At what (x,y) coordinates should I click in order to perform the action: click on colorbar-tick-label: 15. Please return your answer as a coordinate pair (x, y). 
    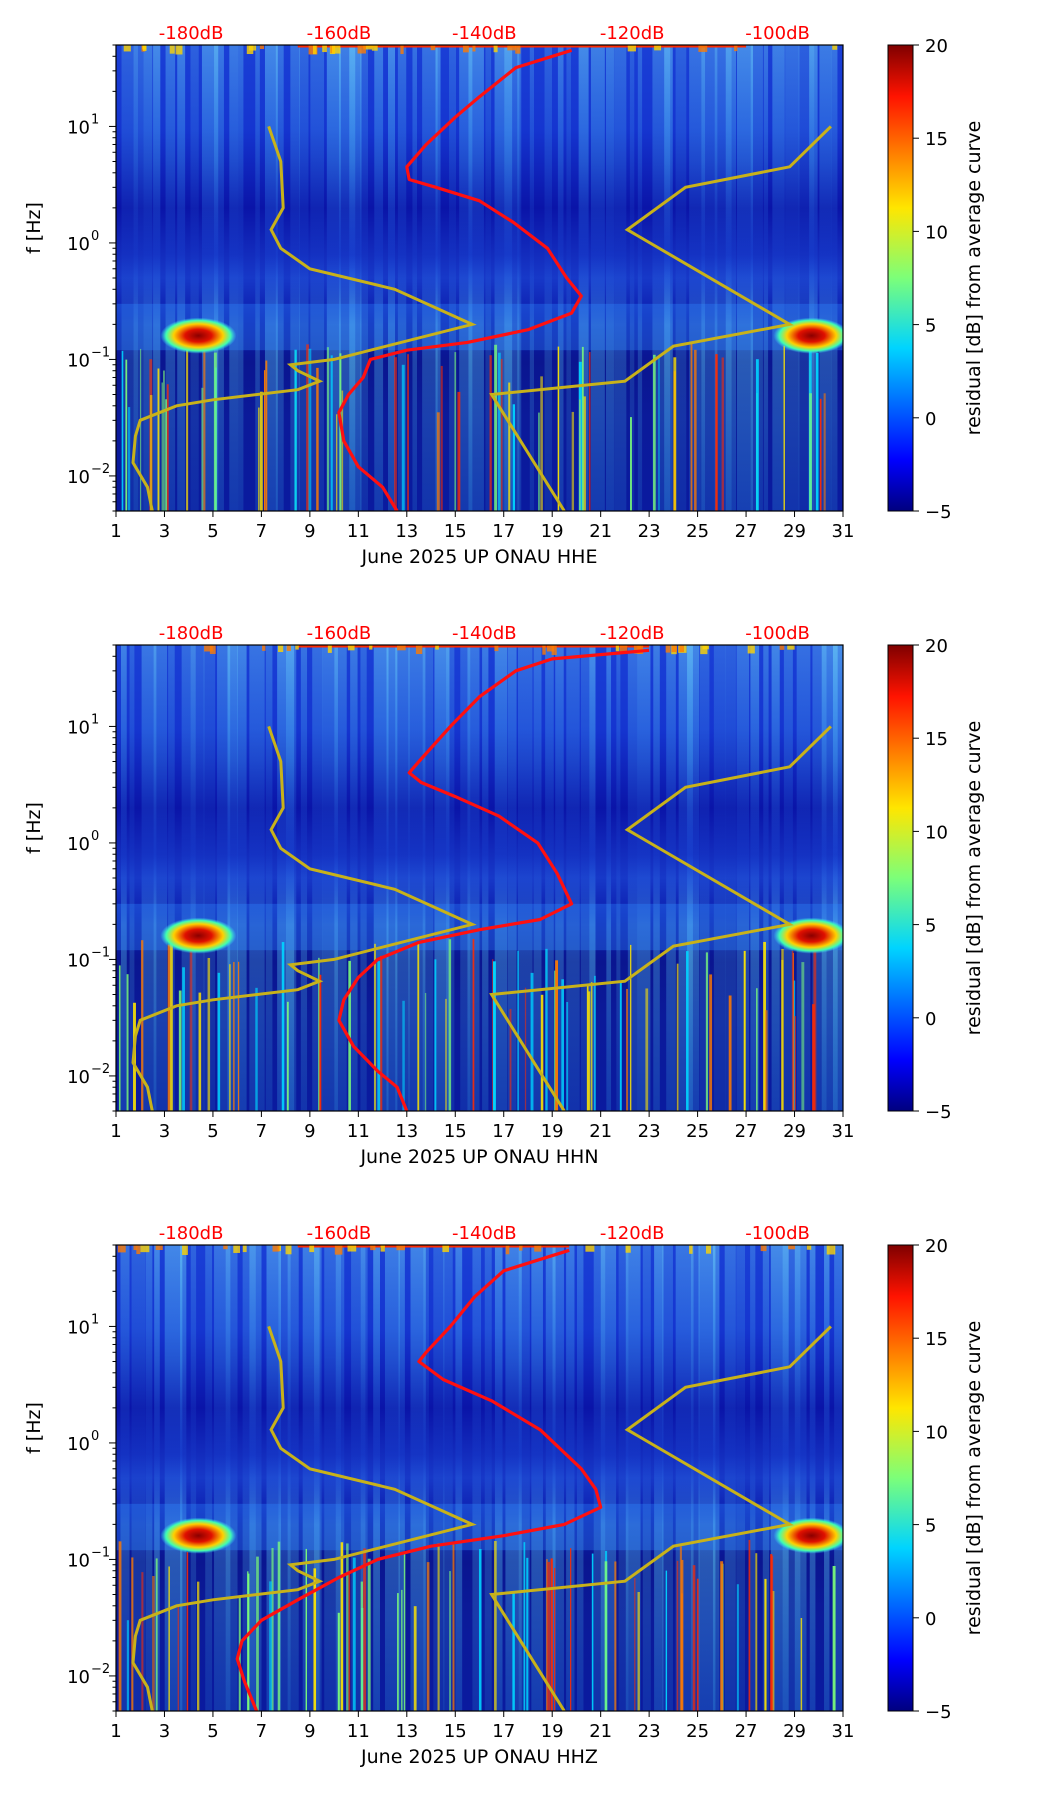
    Looking at the image, I should click on (936, 1339).